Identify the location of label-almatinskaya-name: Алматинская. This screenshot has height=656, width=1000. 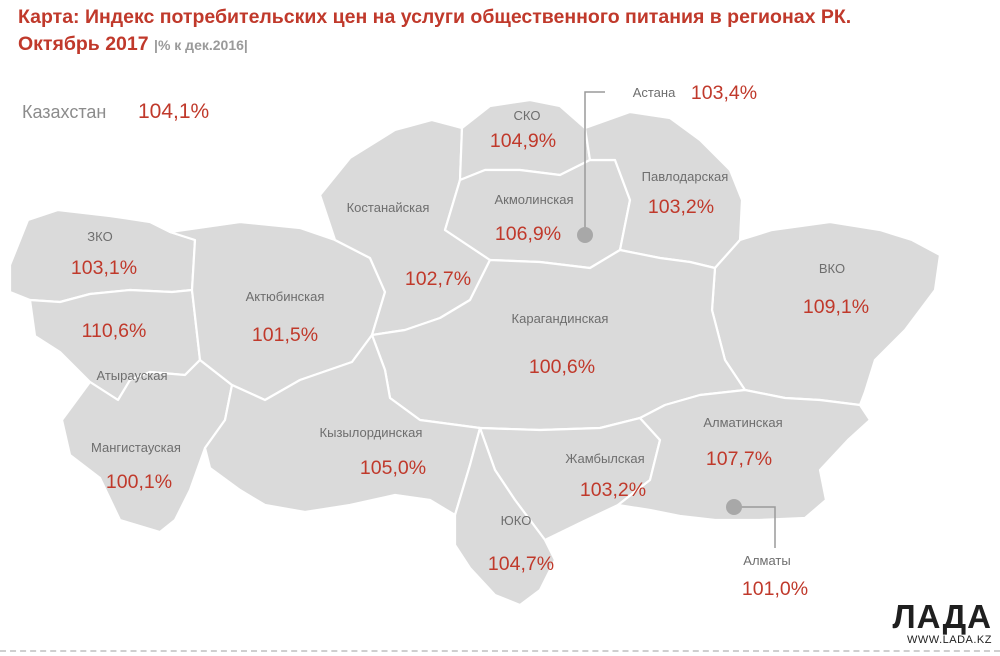
(742, 422).